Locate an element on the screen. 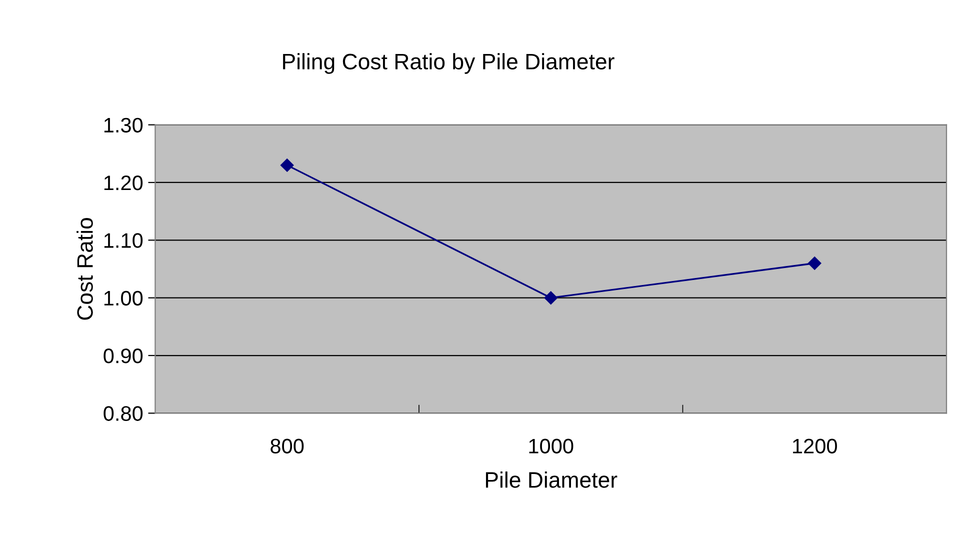 This screenshot has height=538, width=958. x-tick-label: 1200 is located at coordinates (815, 446).